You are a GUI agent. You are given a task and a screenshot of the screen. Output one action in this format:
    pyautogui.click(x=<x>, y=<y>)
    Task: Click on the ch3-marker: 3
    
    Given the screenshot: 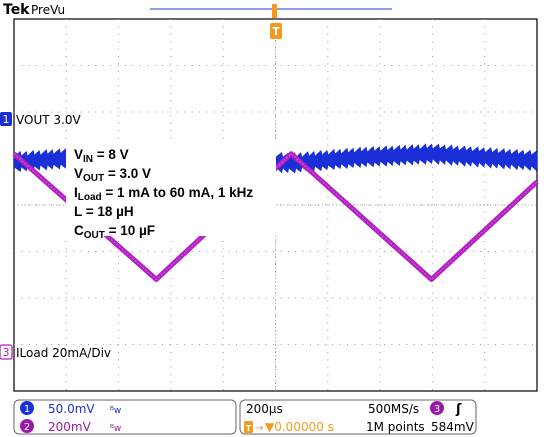 What is the action you would take?
    pyautogui.click(x=6, y=352)
    